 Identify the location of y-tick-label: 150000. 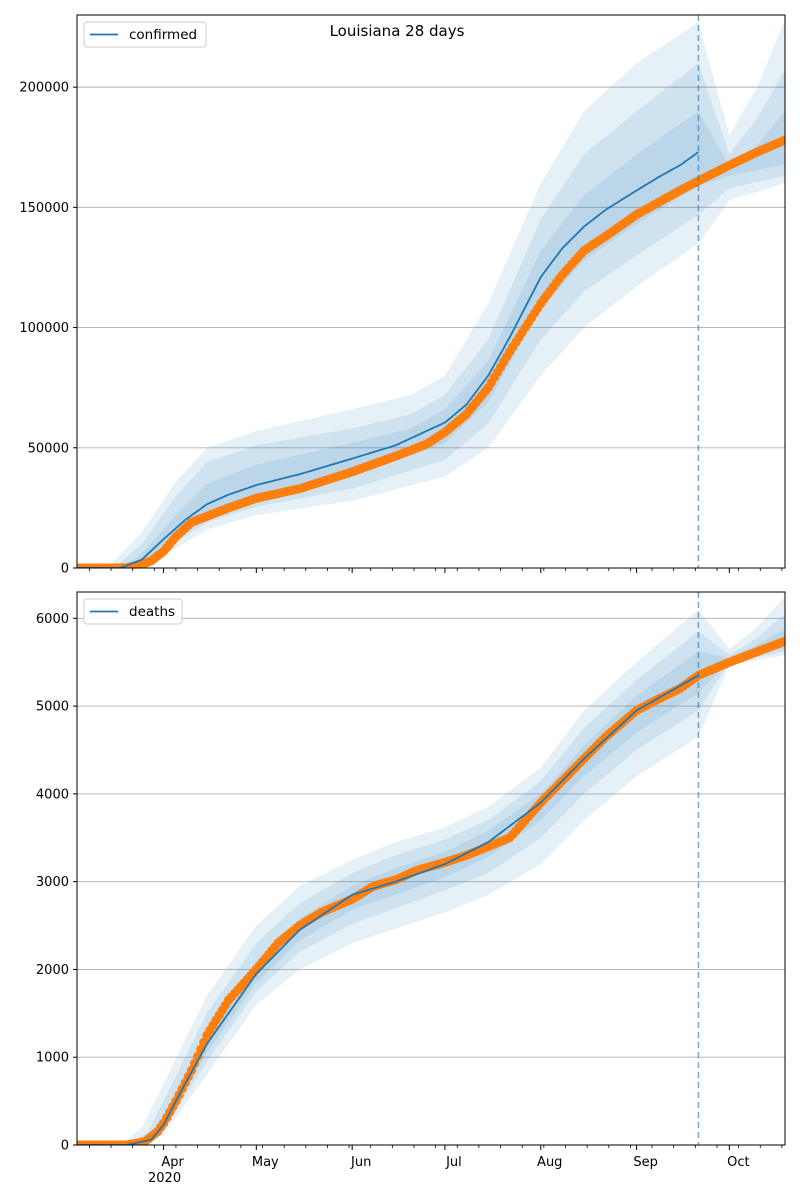
(44, 208).